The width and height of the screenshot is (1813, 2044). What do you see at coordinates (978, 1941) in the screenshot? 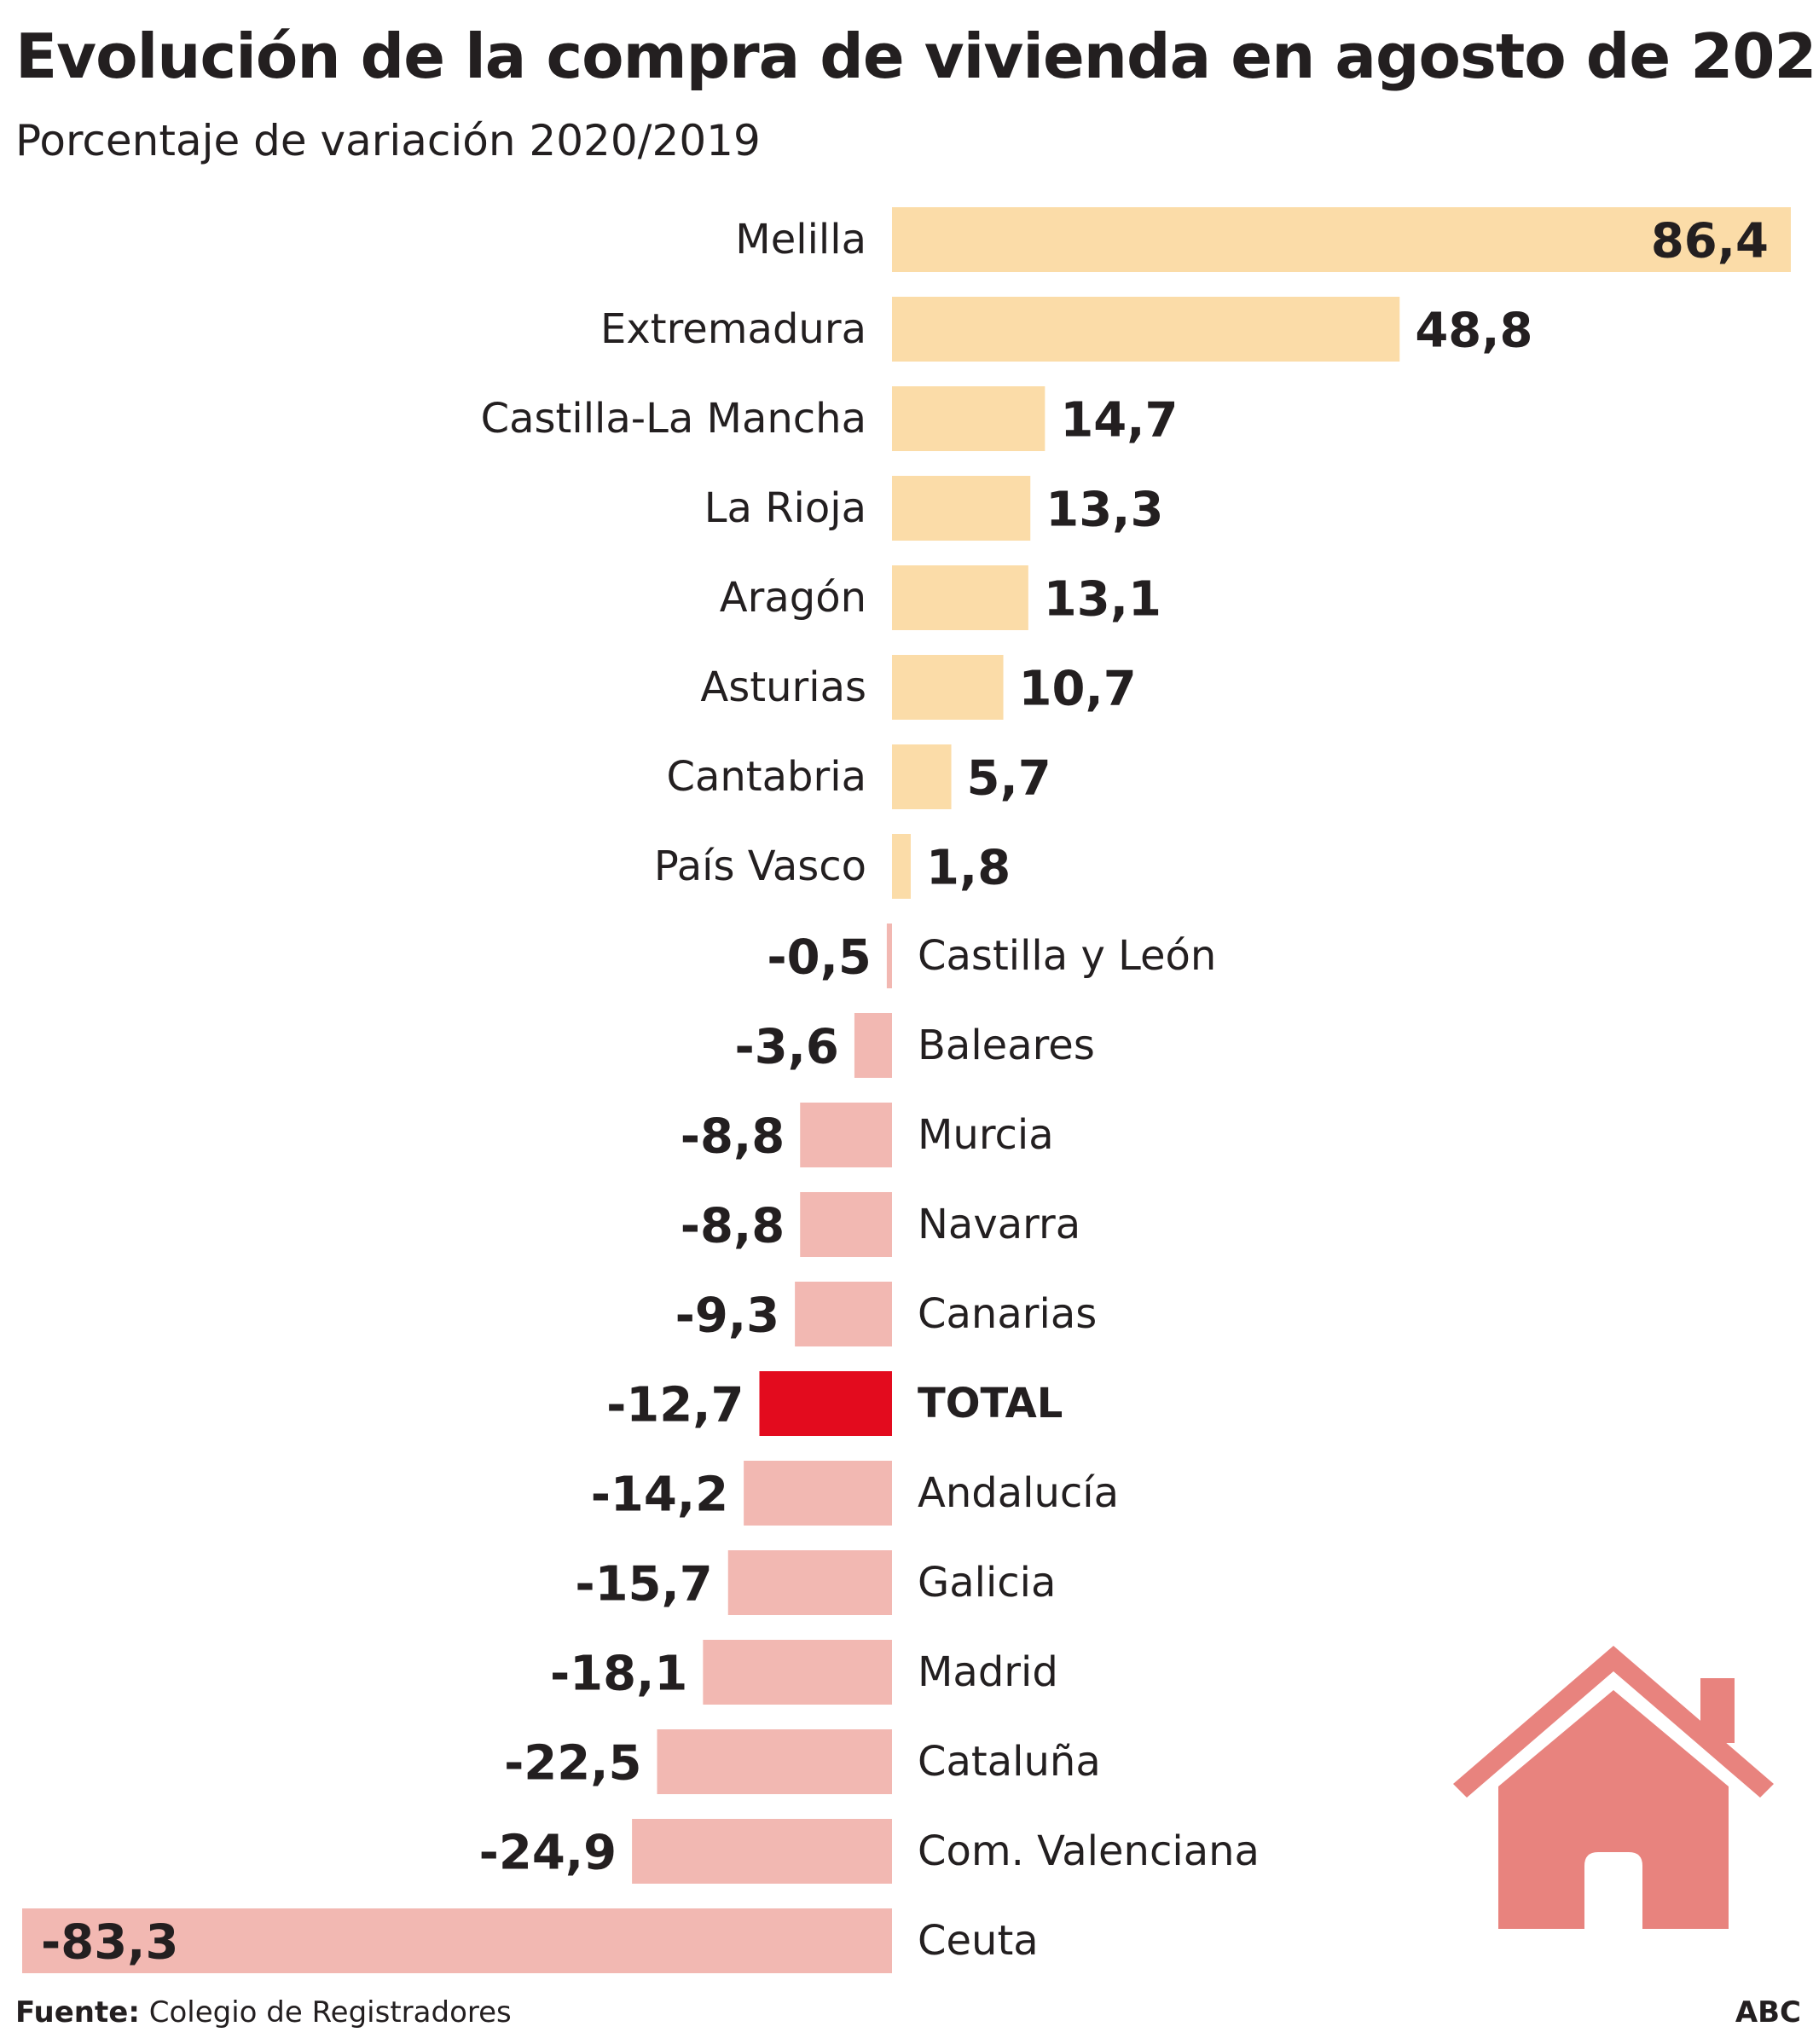
I see `category-label-ceuta: Ceuta` at bounding box center [978, 1941].